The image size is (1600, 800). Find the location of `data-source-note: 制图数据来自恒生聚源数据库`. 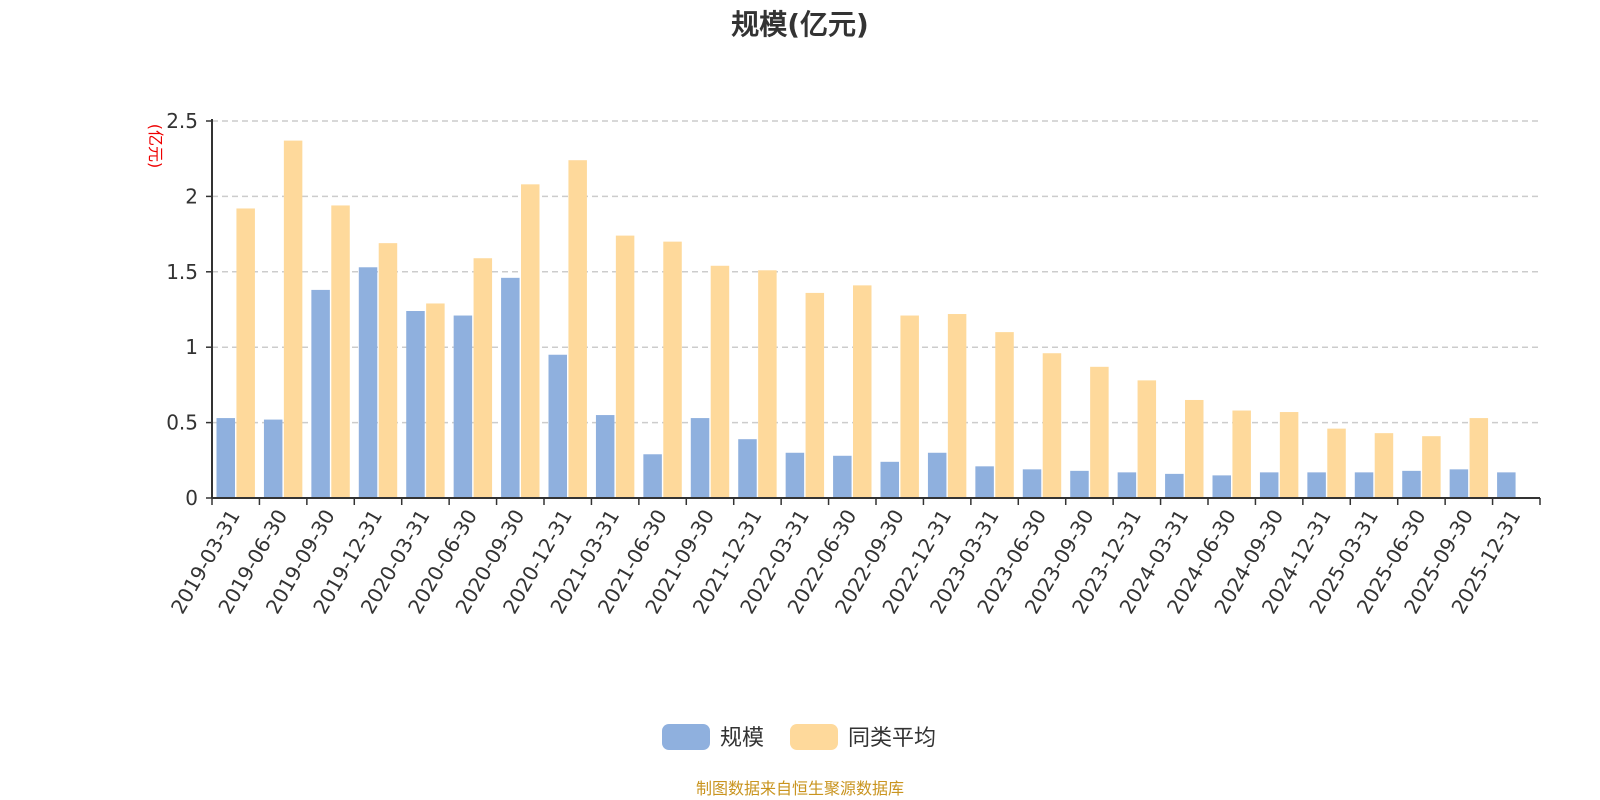

data-source-note: 制图数据来自恒生聚源数据库 is located at coordinates (800, 788).